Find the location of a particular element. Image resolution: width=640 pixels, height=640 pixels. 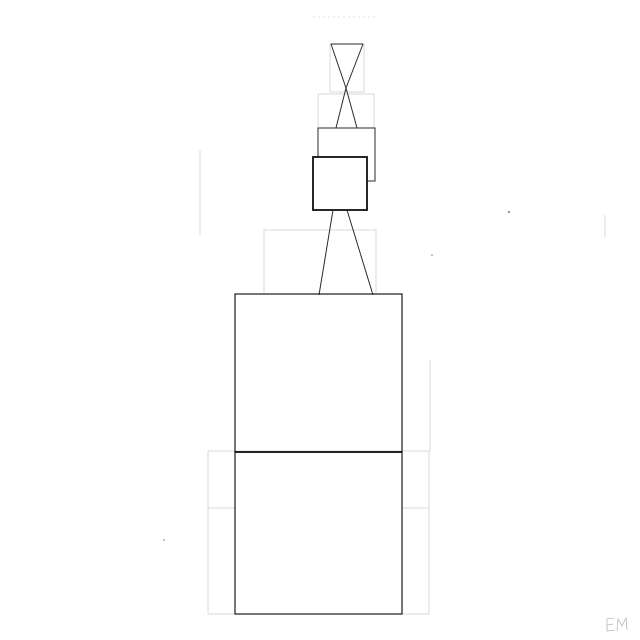

signature-monogram is located at coordinates (617, 624).